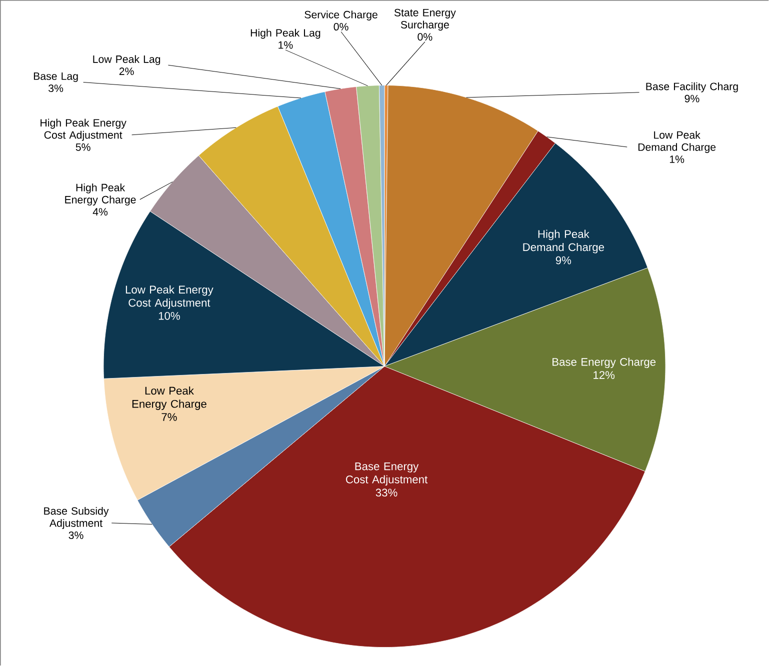 This screenshot has width=769, height=666. What do you see at coordinates (56, 77) in the screenshot?
I see `slice-label: Base Lag` at bounding box center [56, 77].